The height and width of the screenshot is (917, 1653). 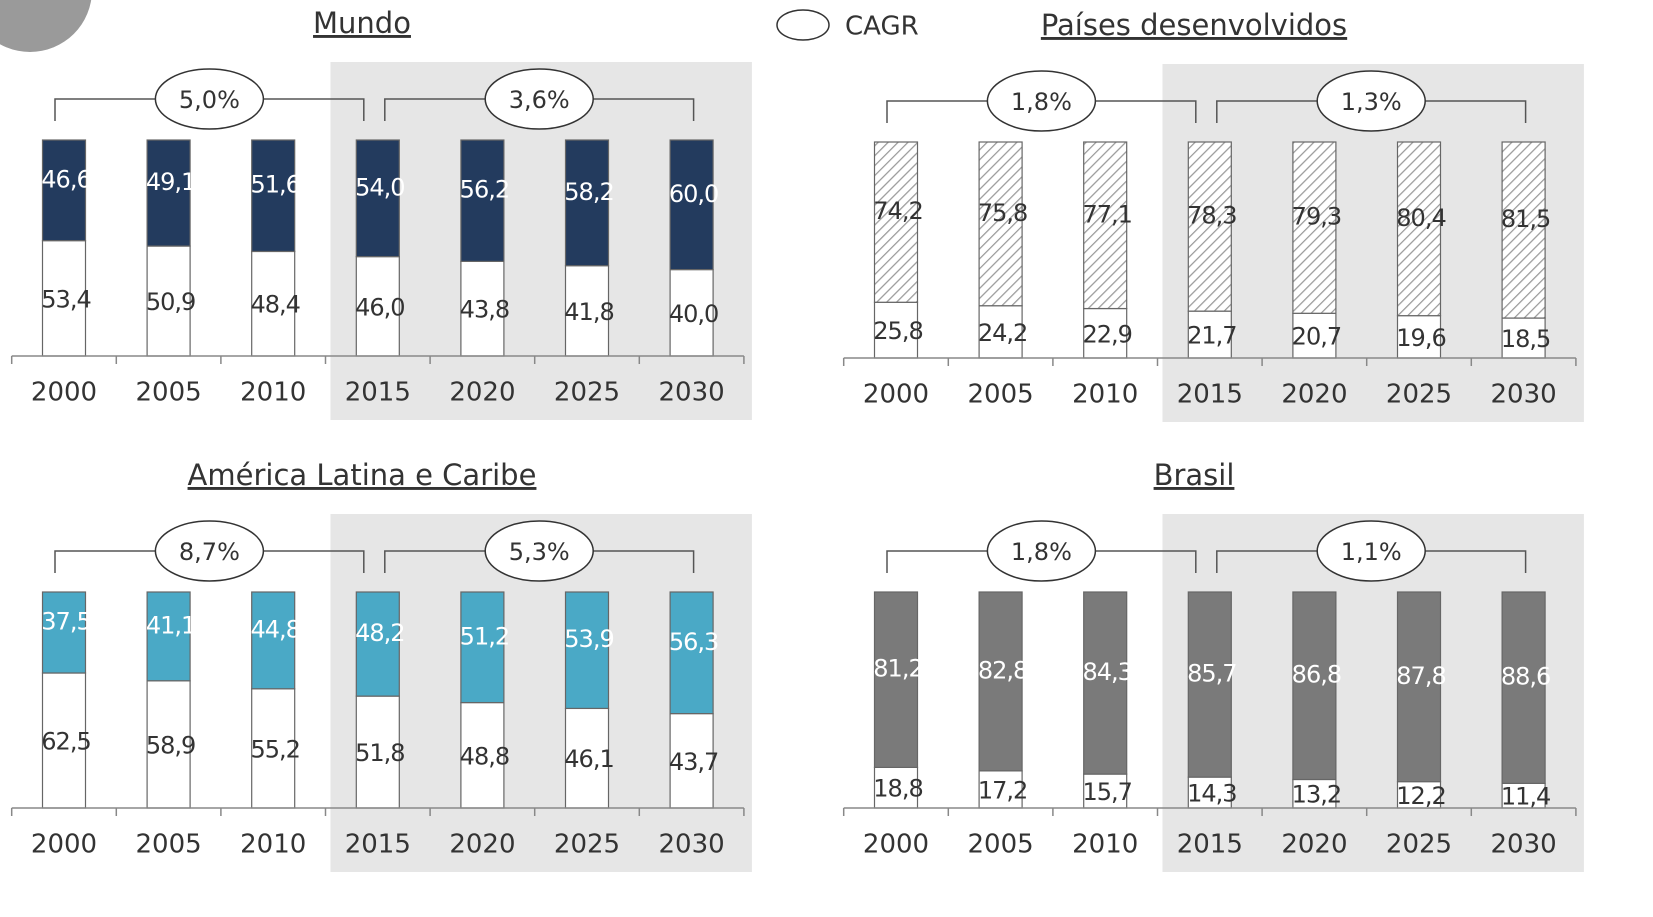 What do you see at coordinates (897, 669) in the screenshot?
I see `bar-value-label: 81,2` at bounding box center [897, 669].